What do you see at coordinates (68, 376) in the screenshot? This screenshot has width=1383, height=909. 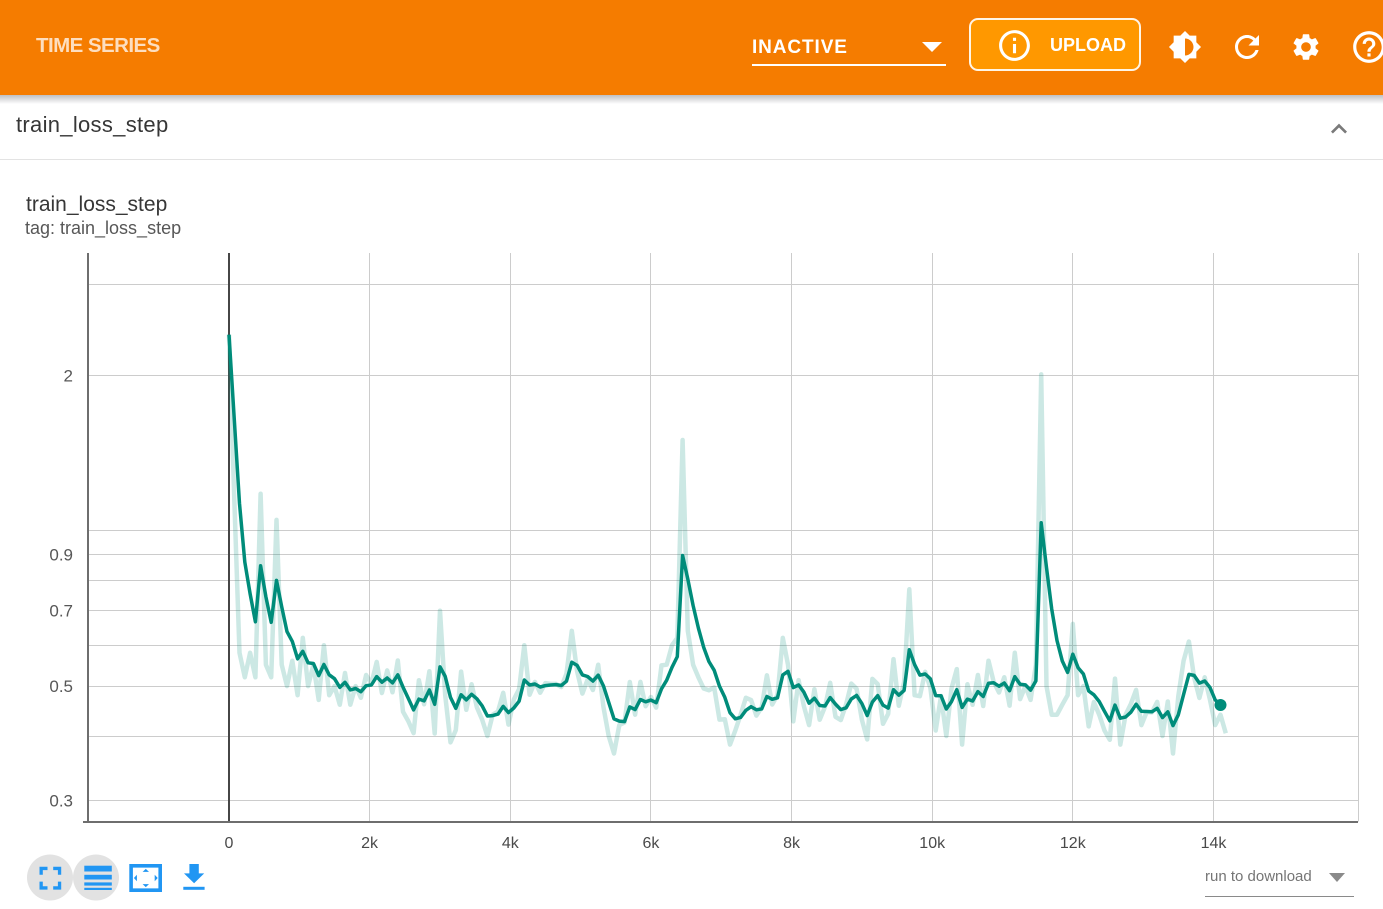 I see `svg-text: 2` at bounding box center [68, 376].